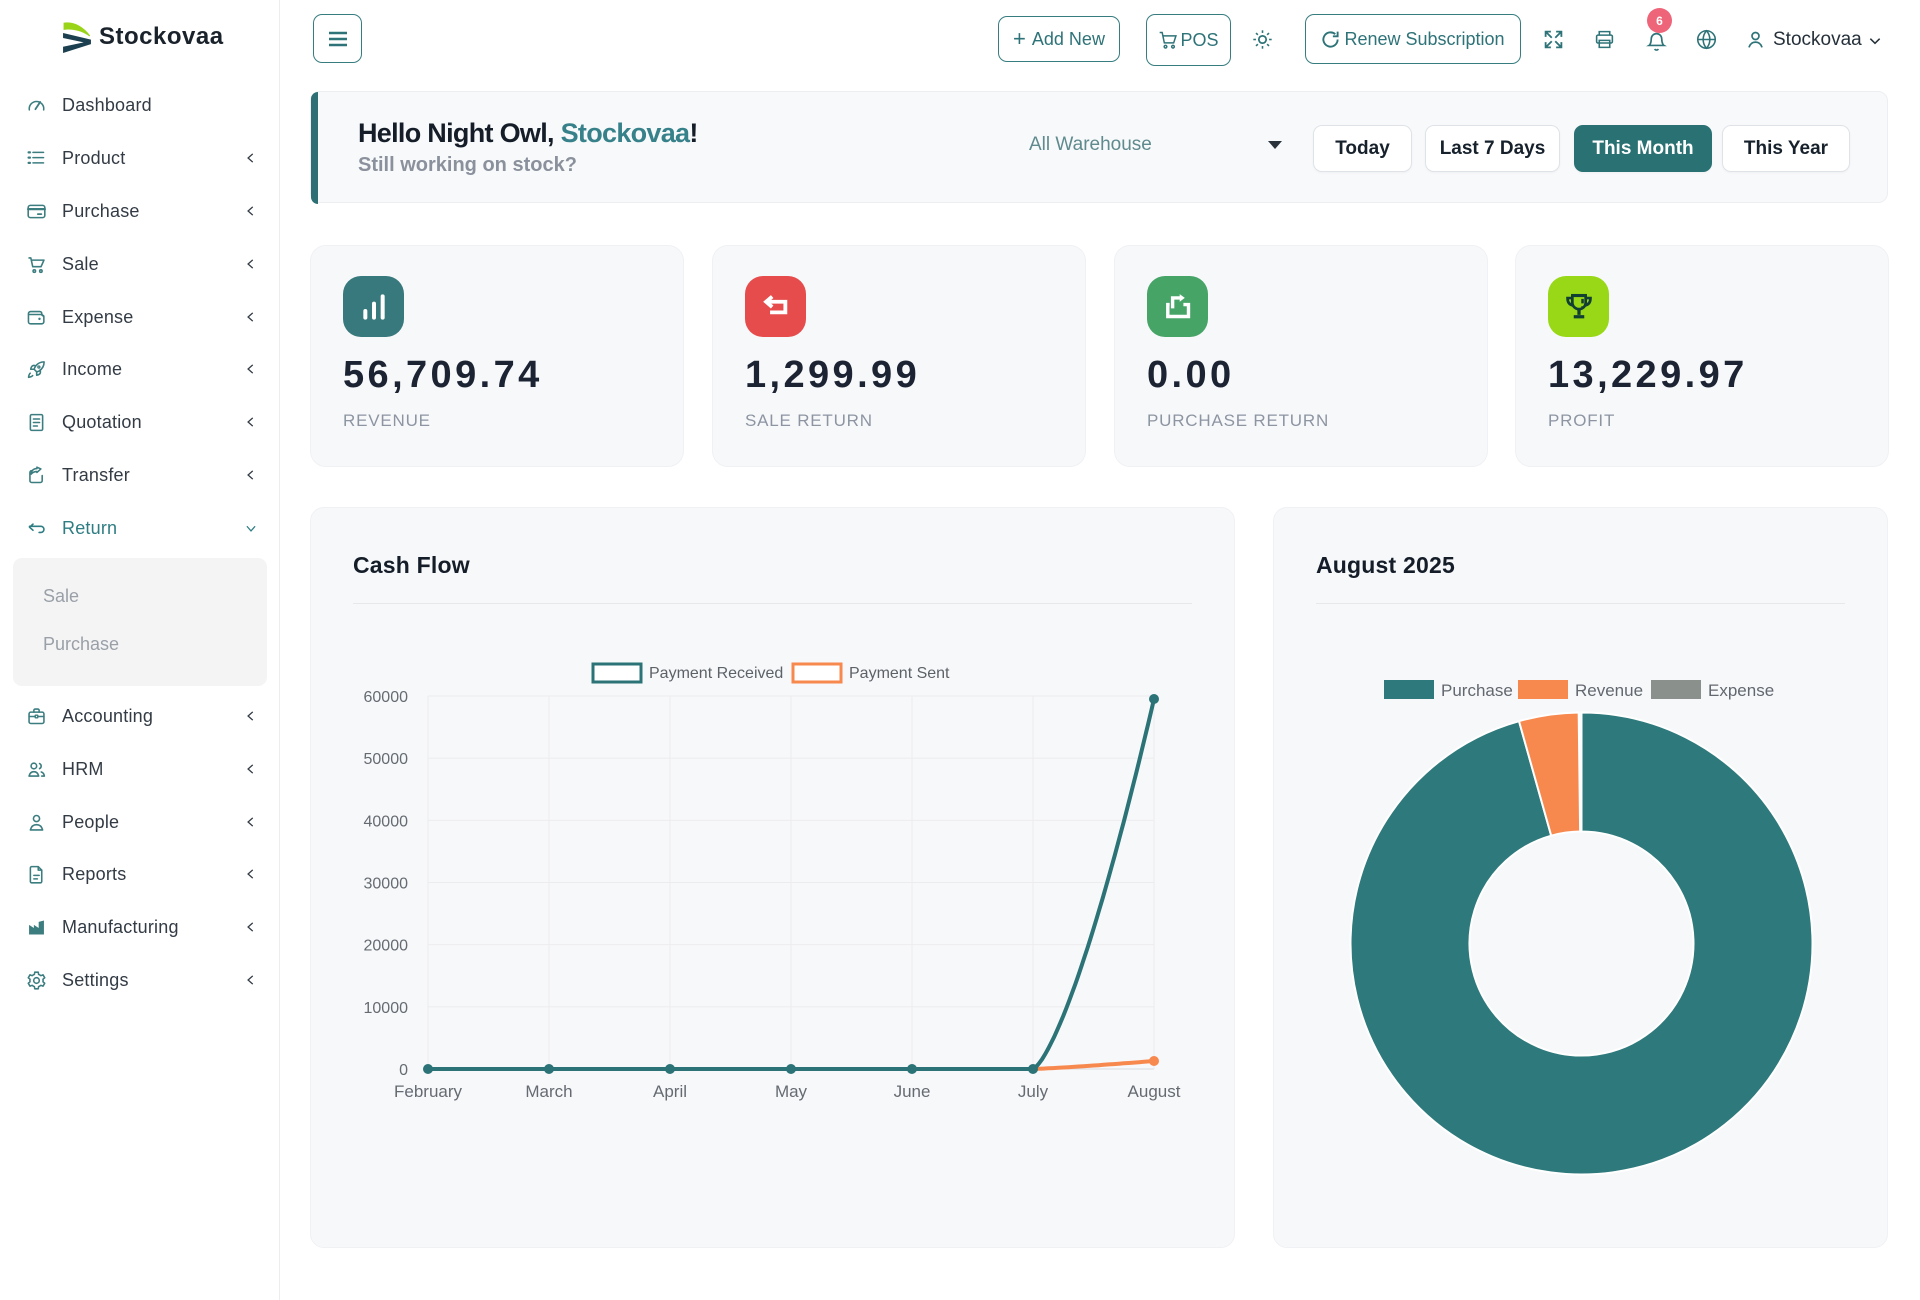 This screenshot has height=1300, width=1920. I want to click on svg-text: April, so click(670, 1091).